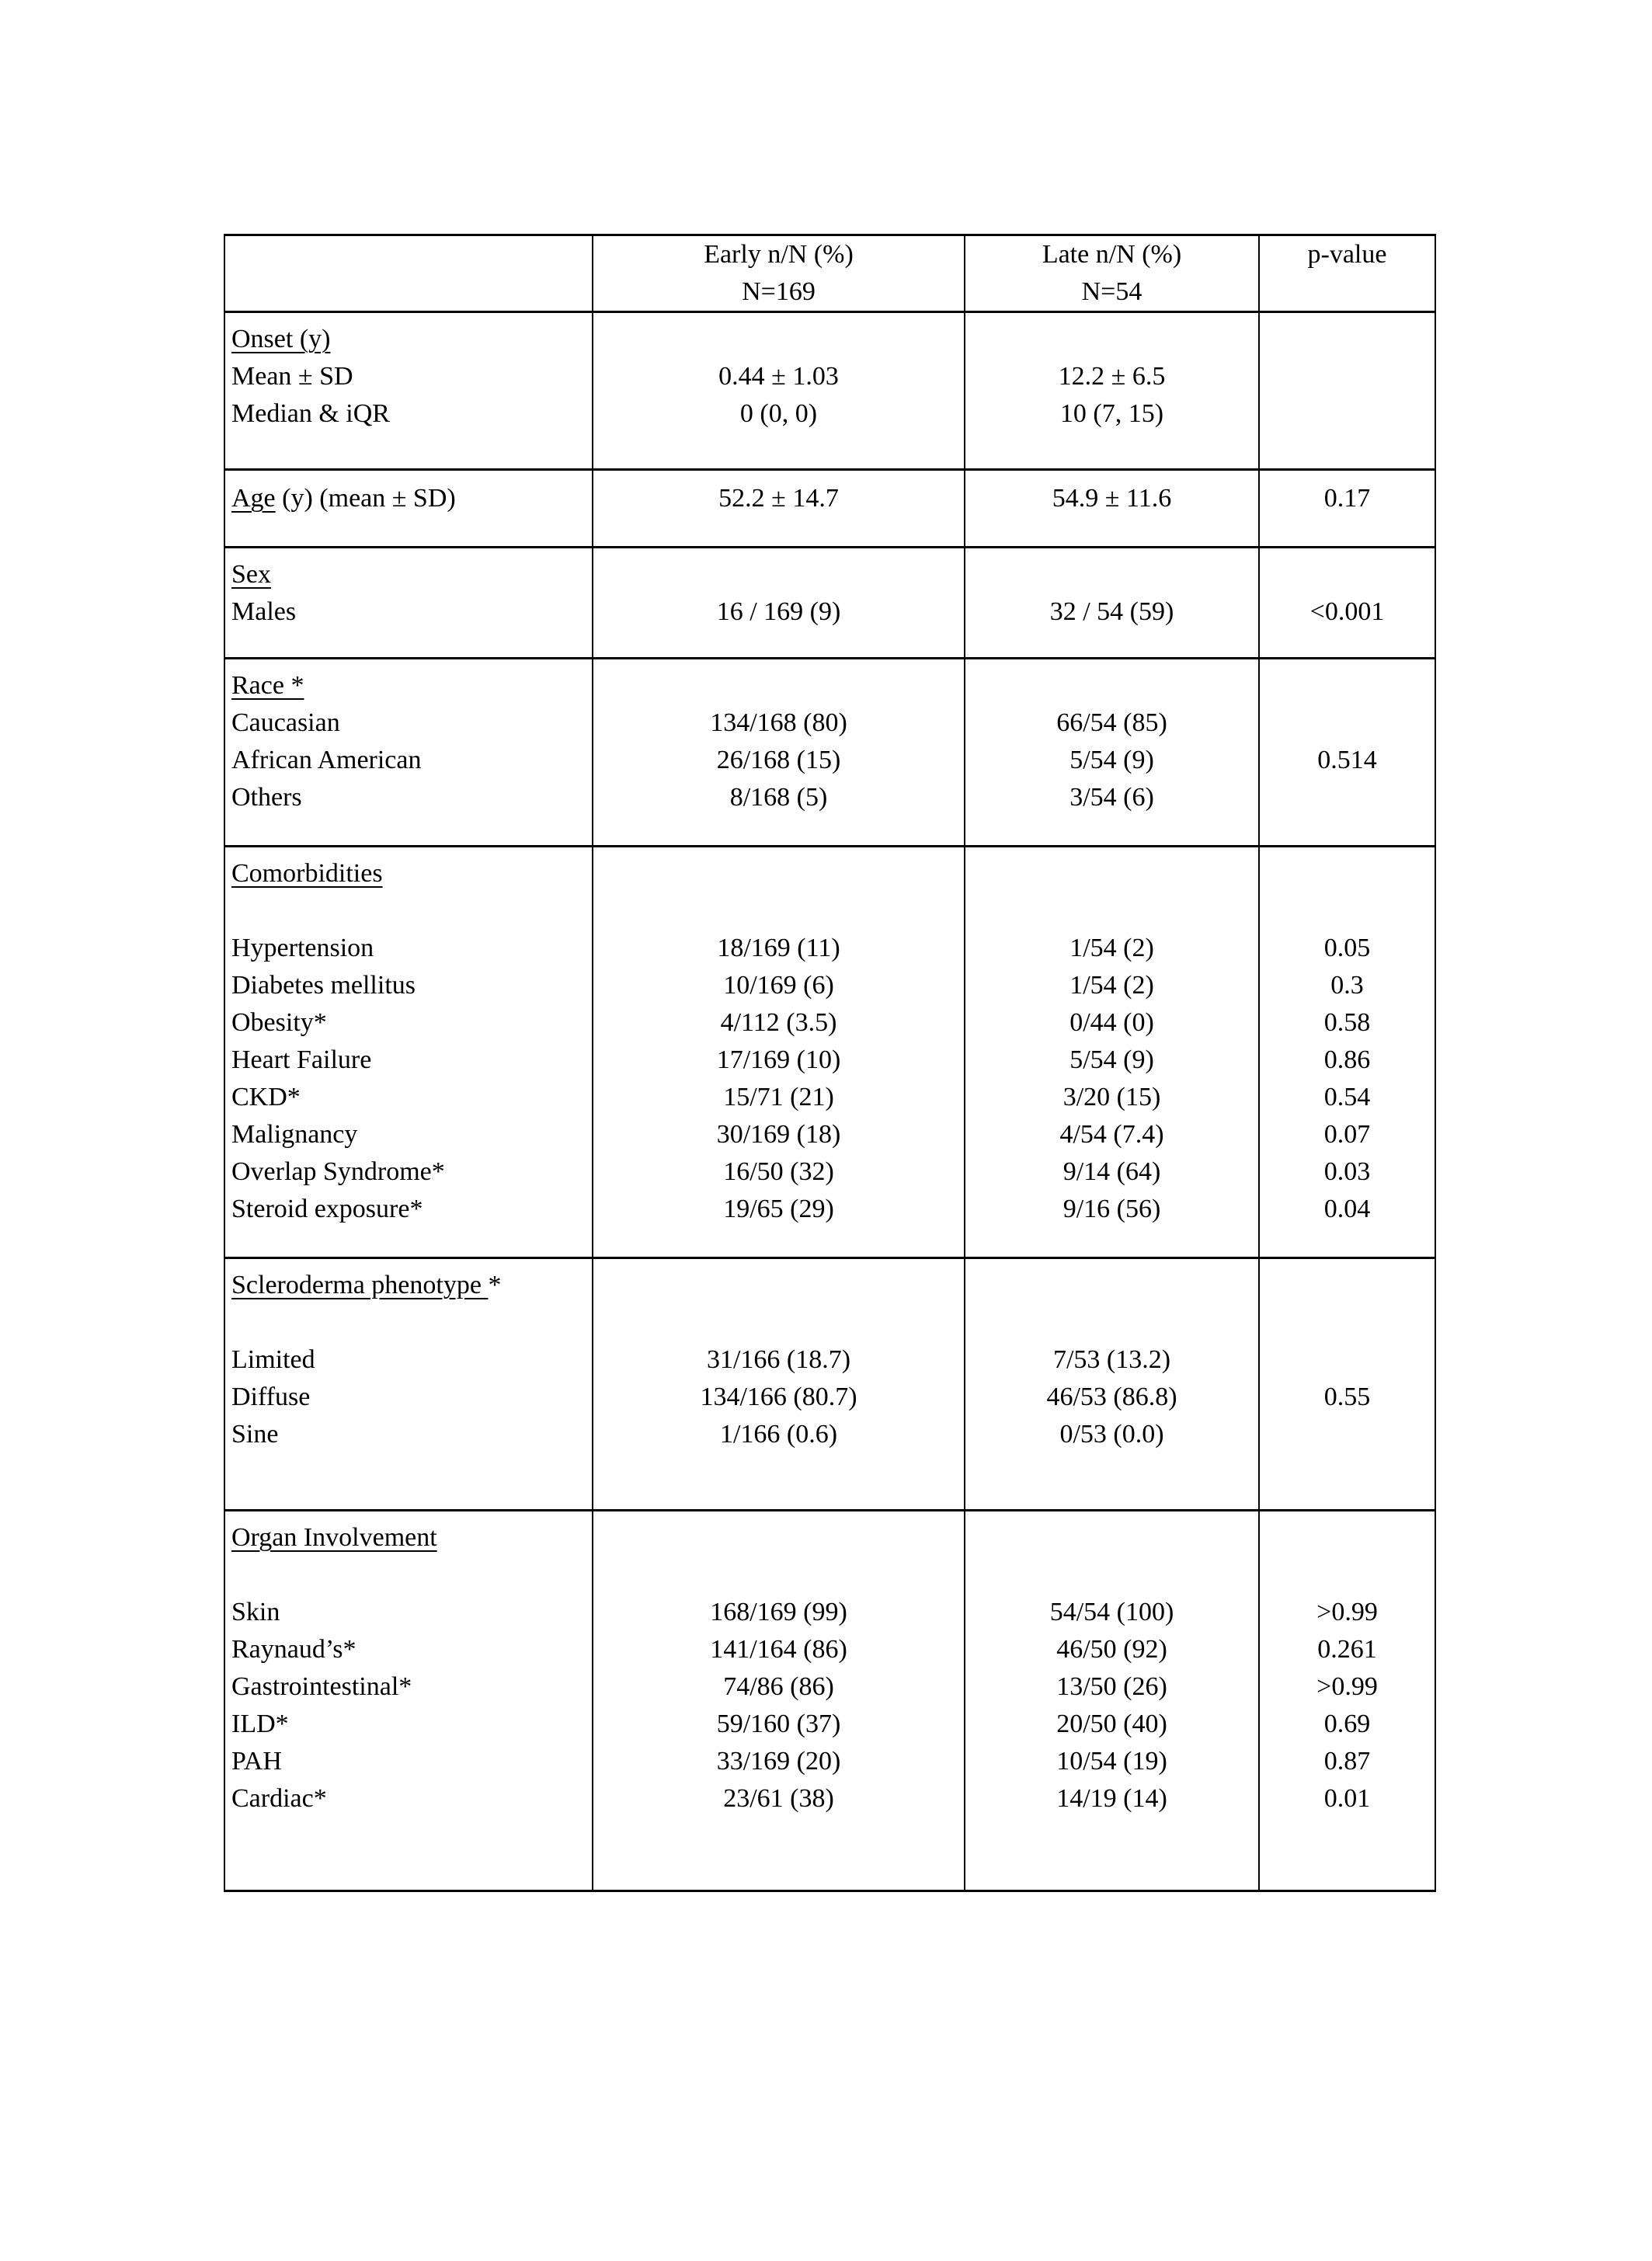 Image resolution: width=1652 pixels, height=2261 pixels. What do you see at coordinates (1347, 602) in the screenshot?
I see `sex-pvalue-cell: <0.001` at bounding box center [1347, 602].